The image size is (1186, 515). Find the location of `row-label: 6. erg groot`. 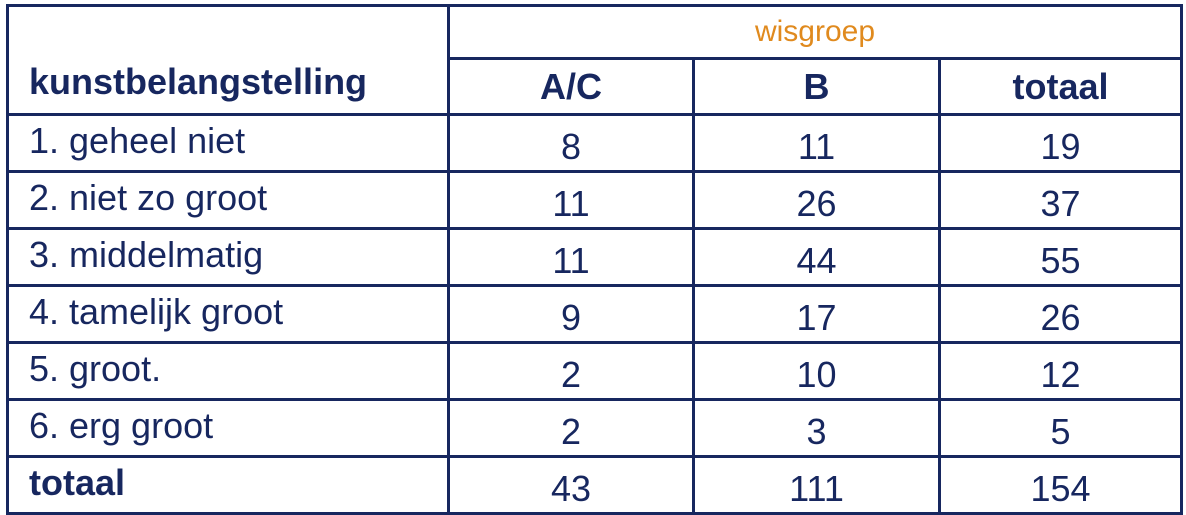

row-label: 6. erg groot is located at coordinates (228, 428).